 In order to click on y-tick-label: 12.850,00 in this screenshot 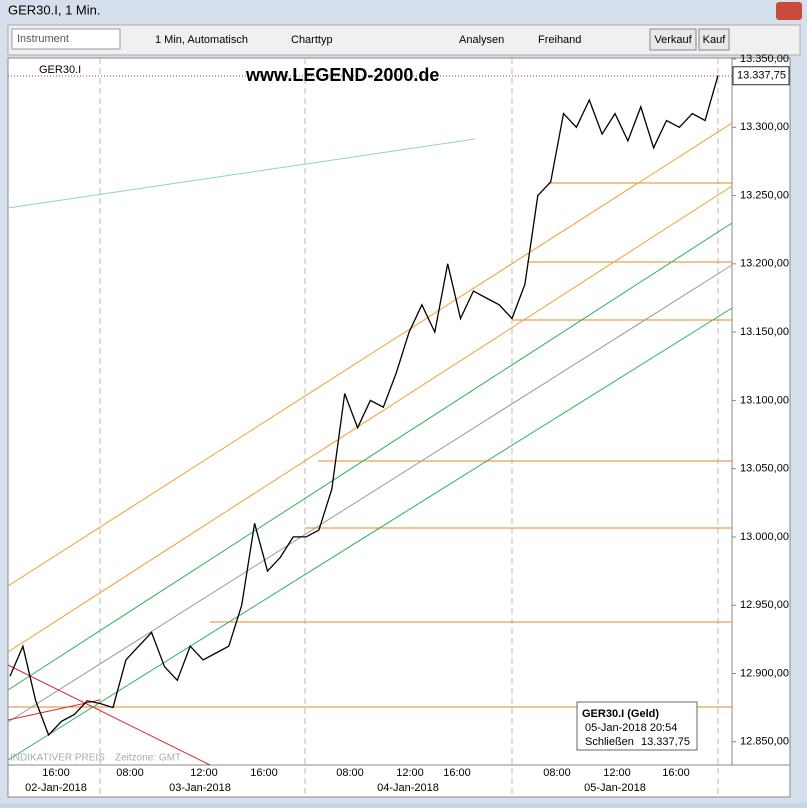, I will do `click(764, 742)`.